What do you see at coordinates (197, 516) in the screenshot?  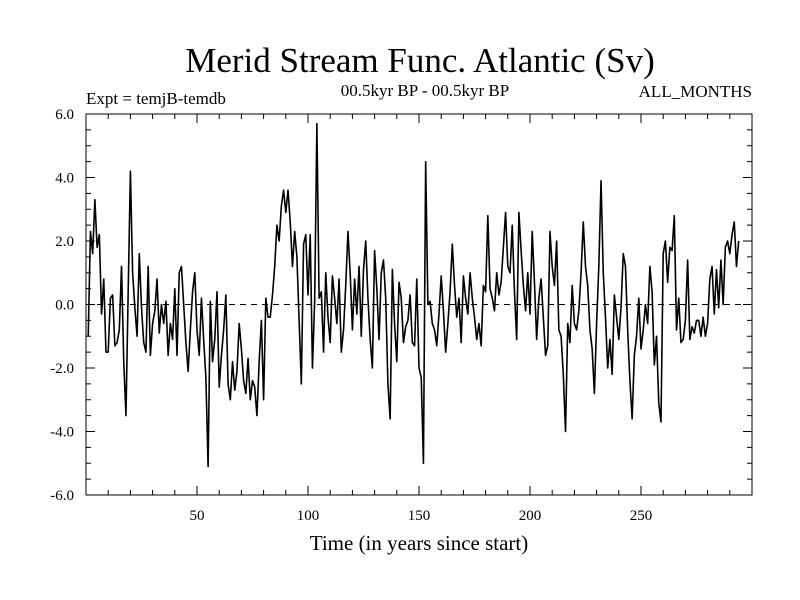 I see `x-tick-label: 50` at bounding box center [197, 516].